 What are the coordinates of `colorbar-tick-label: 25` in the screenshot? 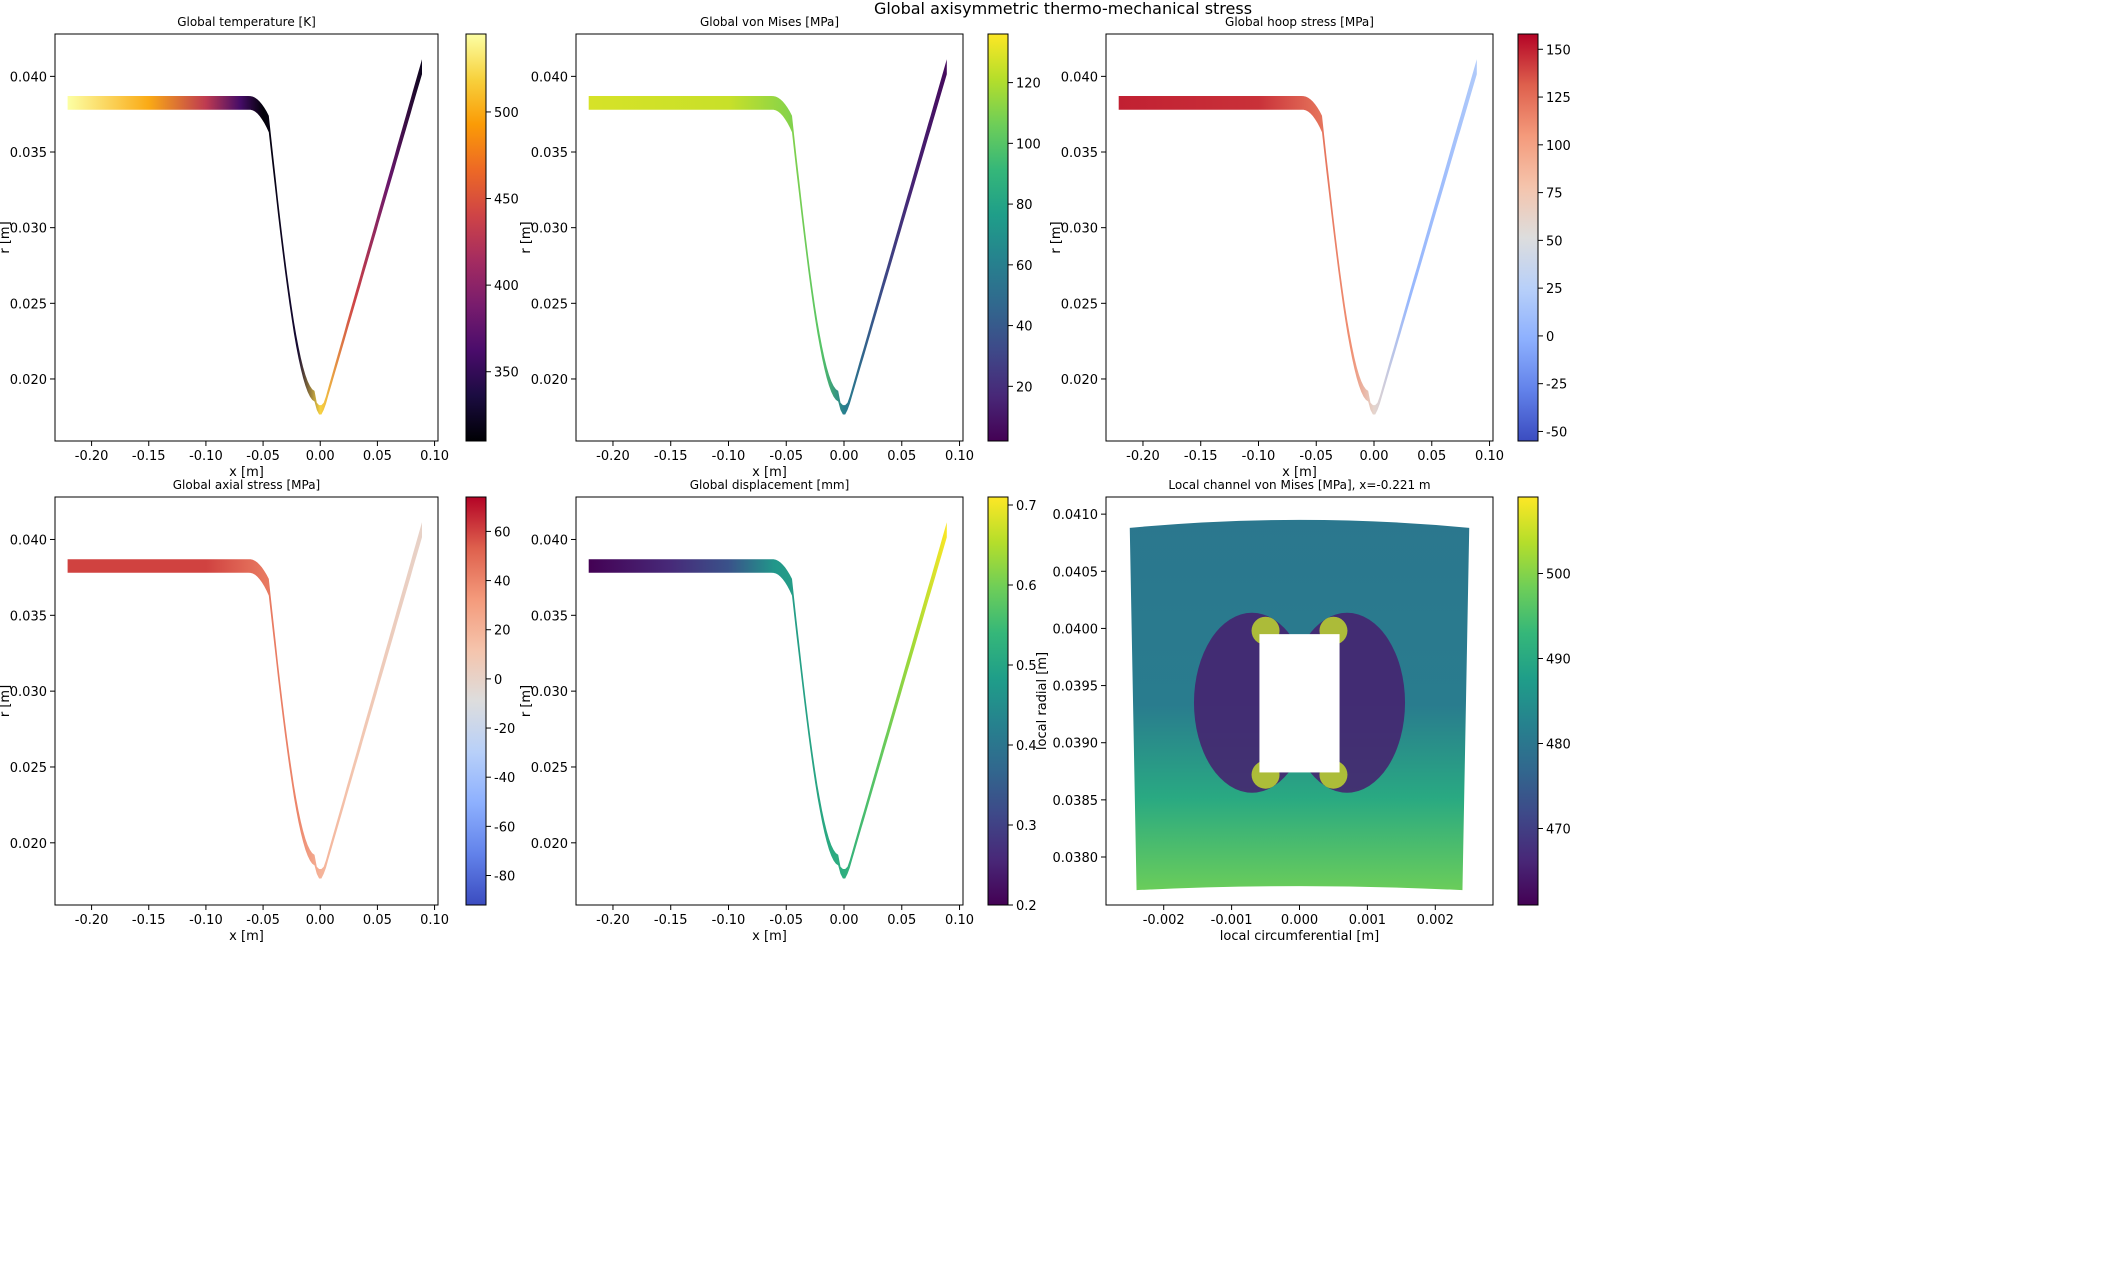 It's located at (1554, 289).